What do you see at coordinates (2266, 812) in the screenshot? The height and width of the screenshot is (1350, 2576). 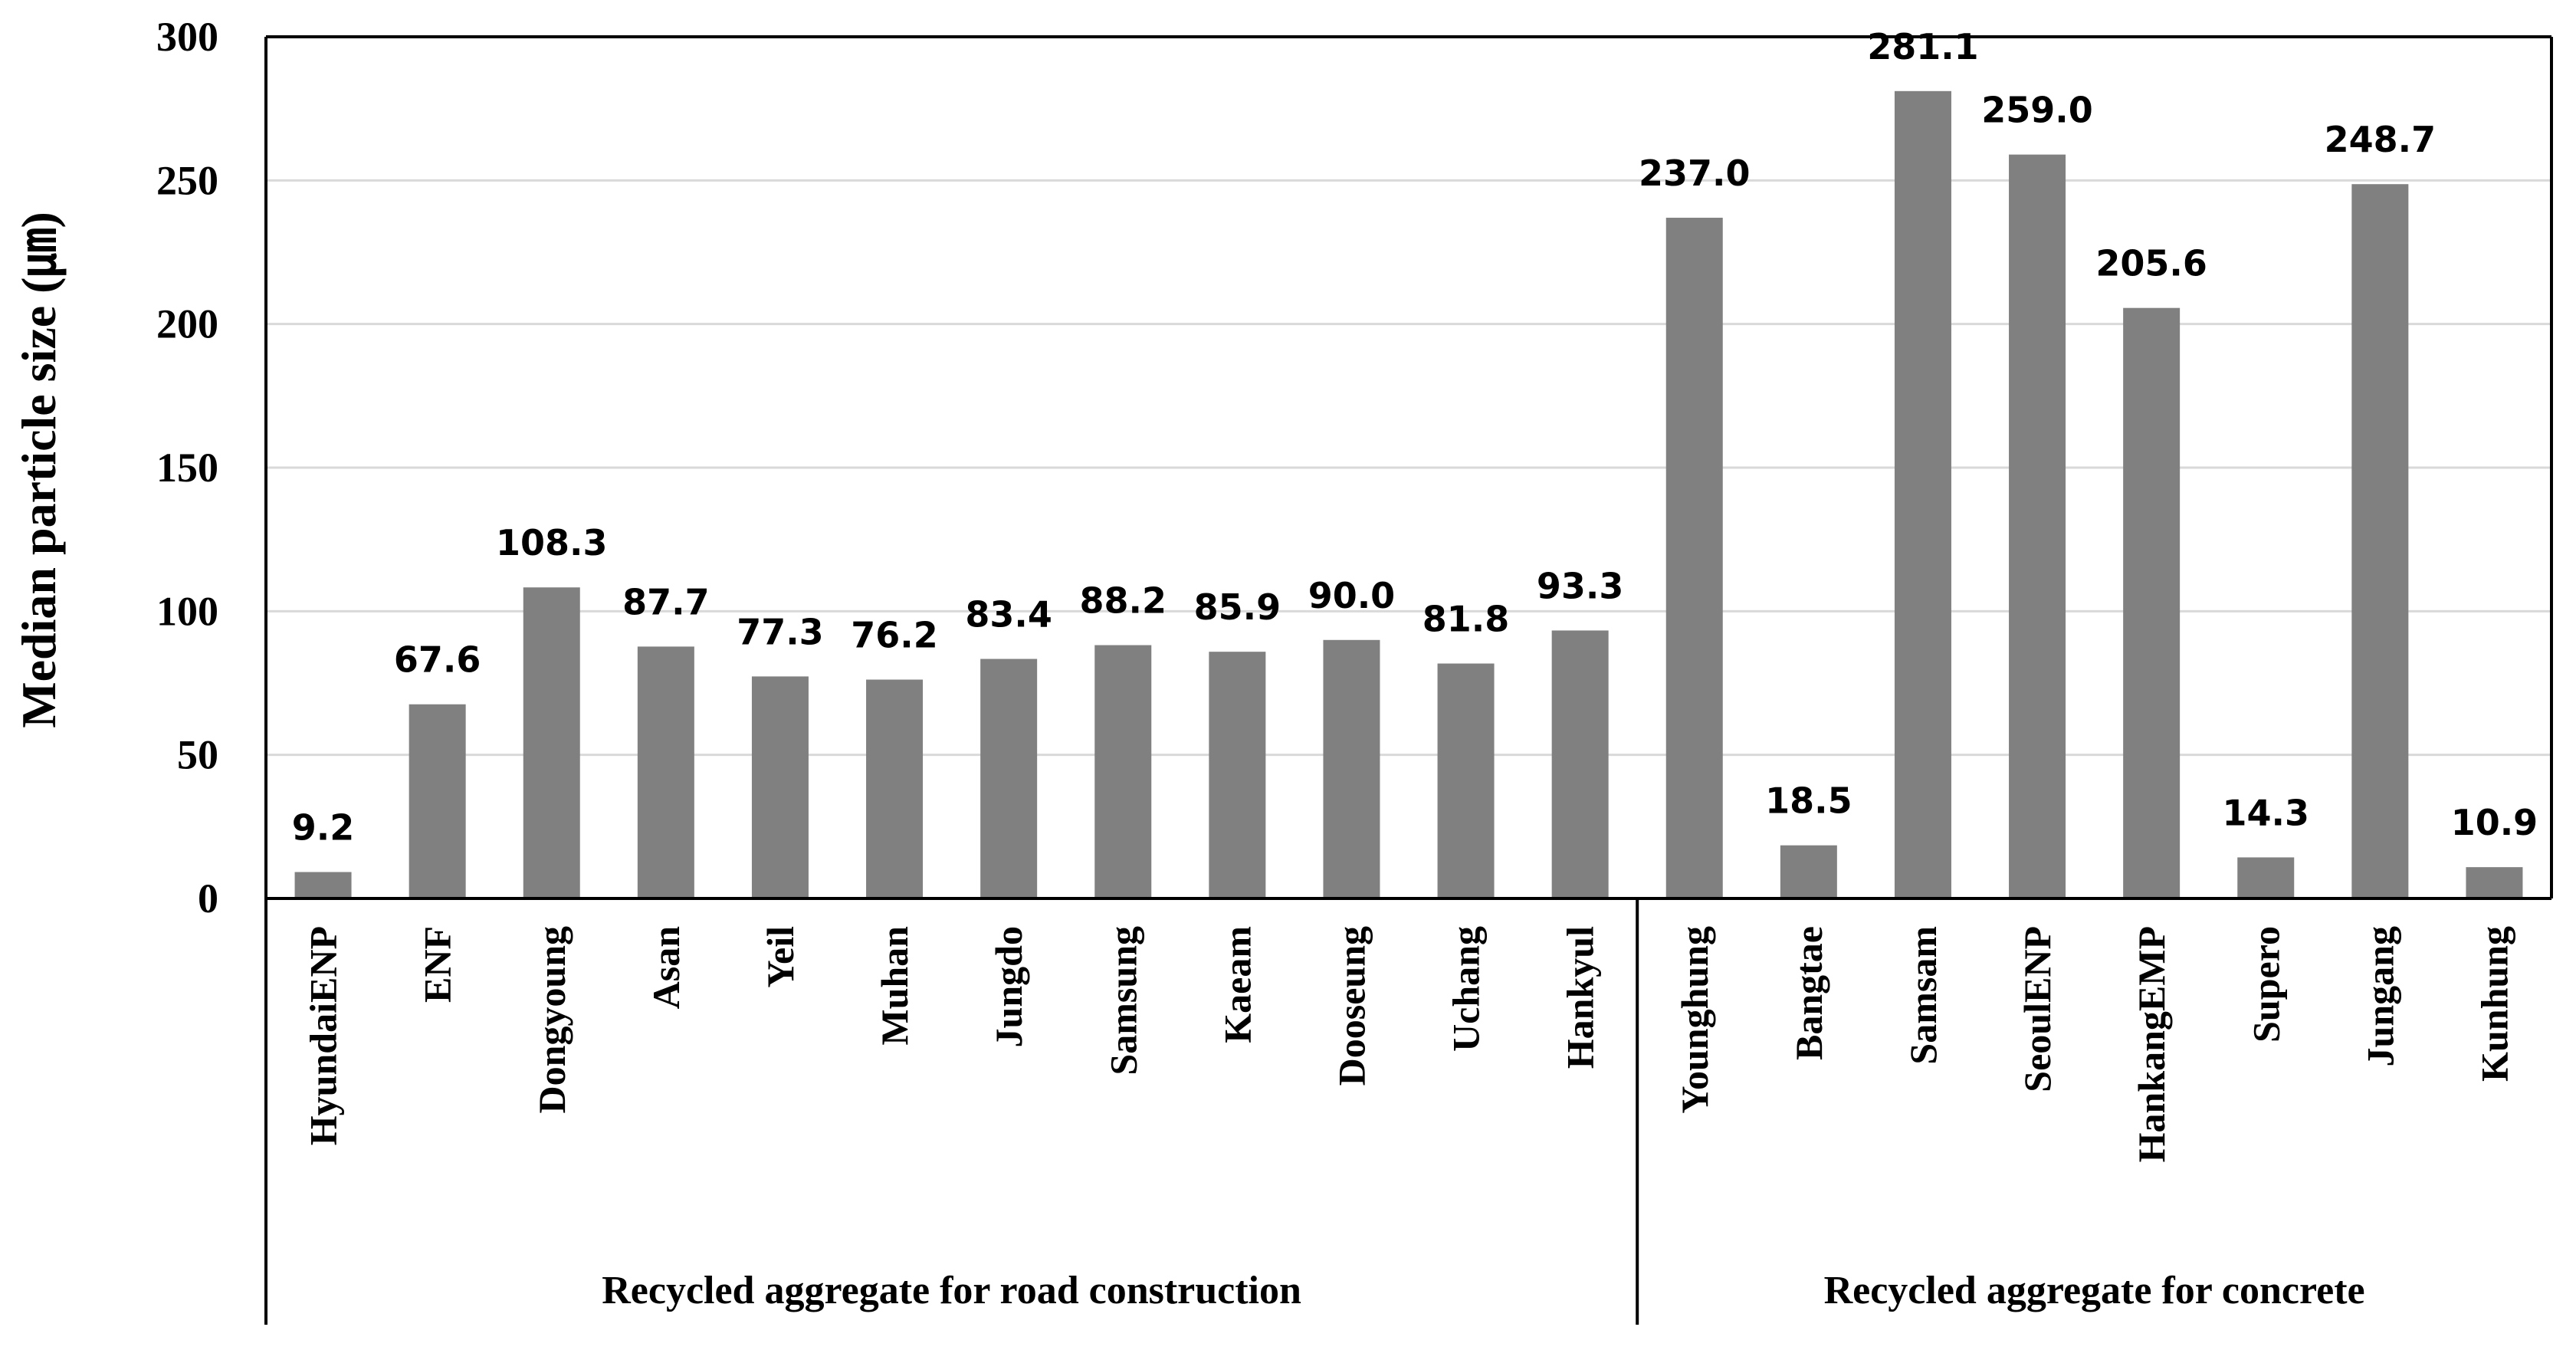 I see `data-label: 14.3` at bounding box center [2266, 812].